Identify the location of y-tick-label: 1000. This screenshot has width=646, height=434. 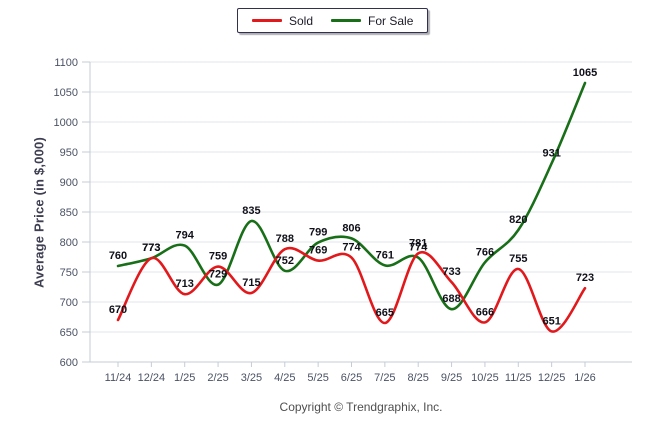
(66, 123).